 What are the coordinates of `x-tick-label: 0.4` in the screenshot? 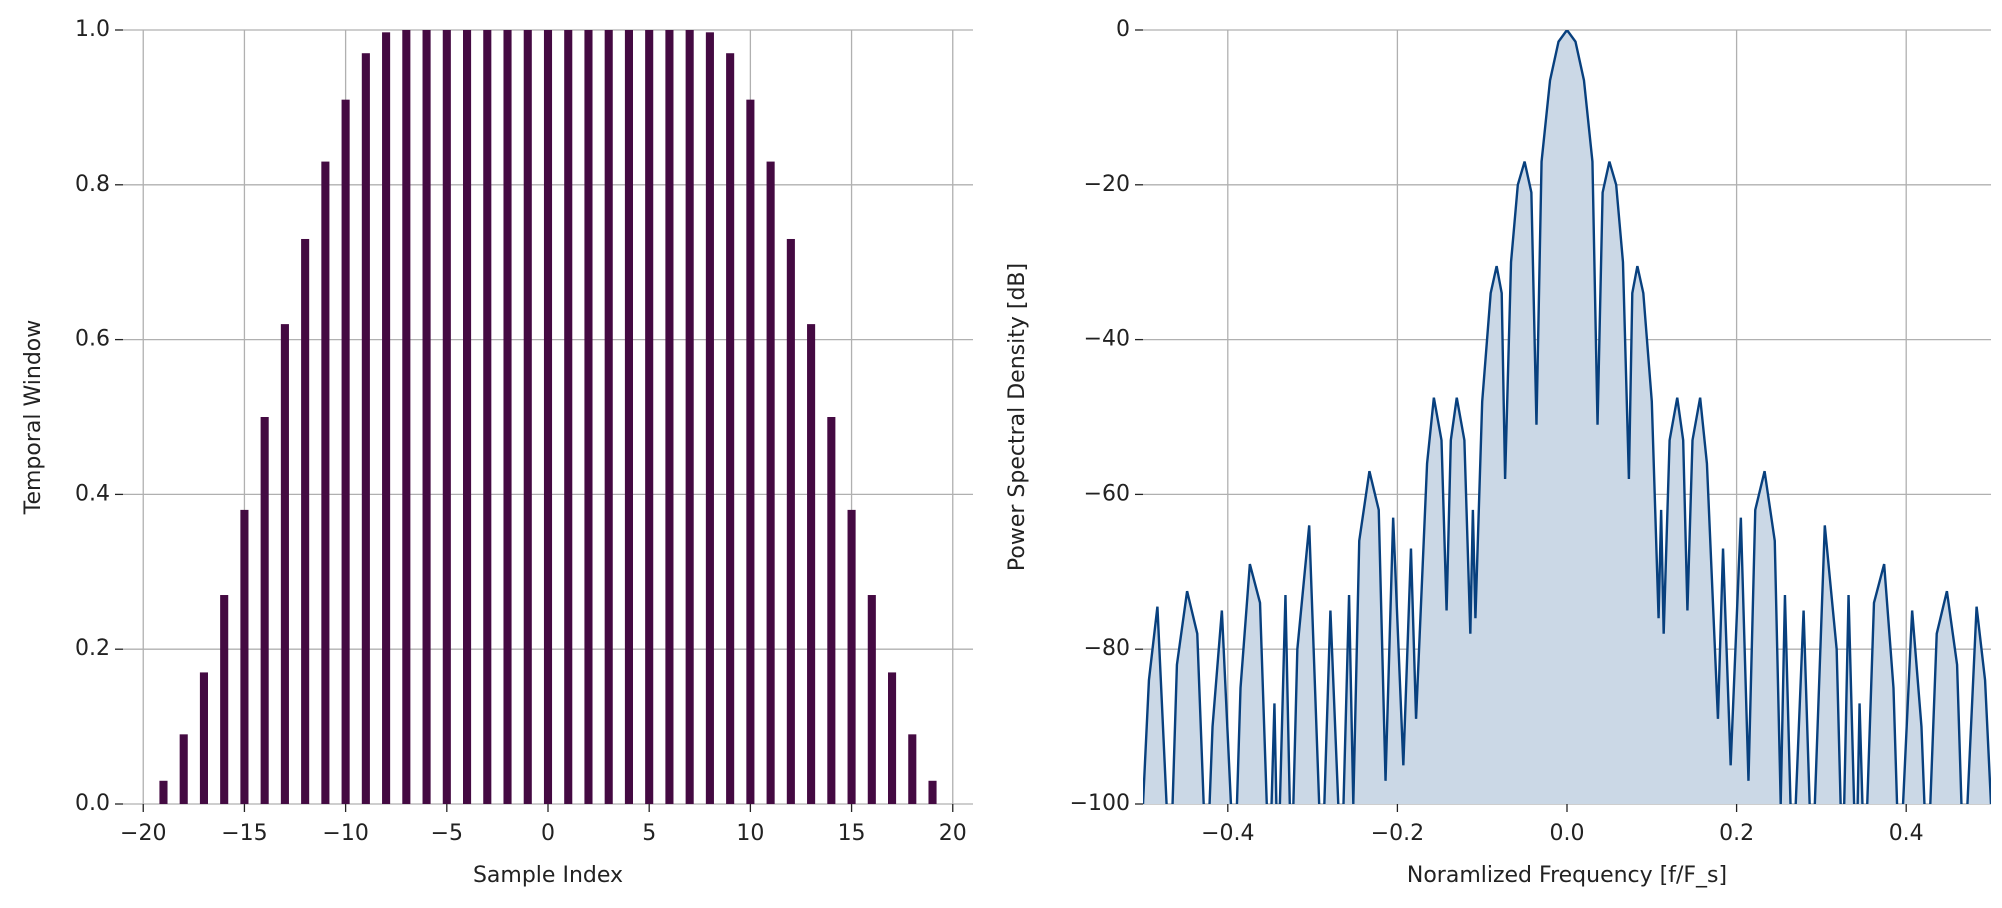 It's located at (1906, 833).